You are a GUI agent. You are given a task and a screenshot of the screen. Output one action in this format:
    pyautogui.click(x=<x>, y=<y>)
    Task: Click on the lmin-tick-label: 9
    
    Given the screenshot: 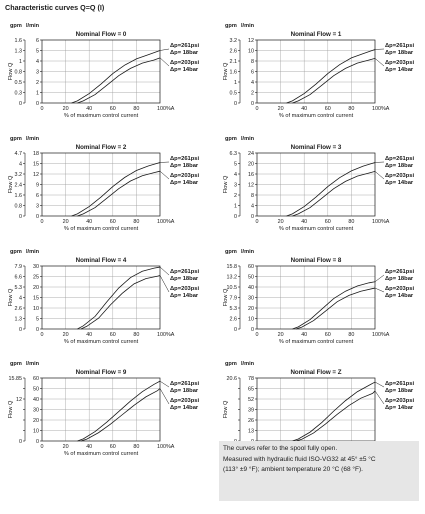 What is the action you would take?
    pyautogui.click(x=37, y=186)
    